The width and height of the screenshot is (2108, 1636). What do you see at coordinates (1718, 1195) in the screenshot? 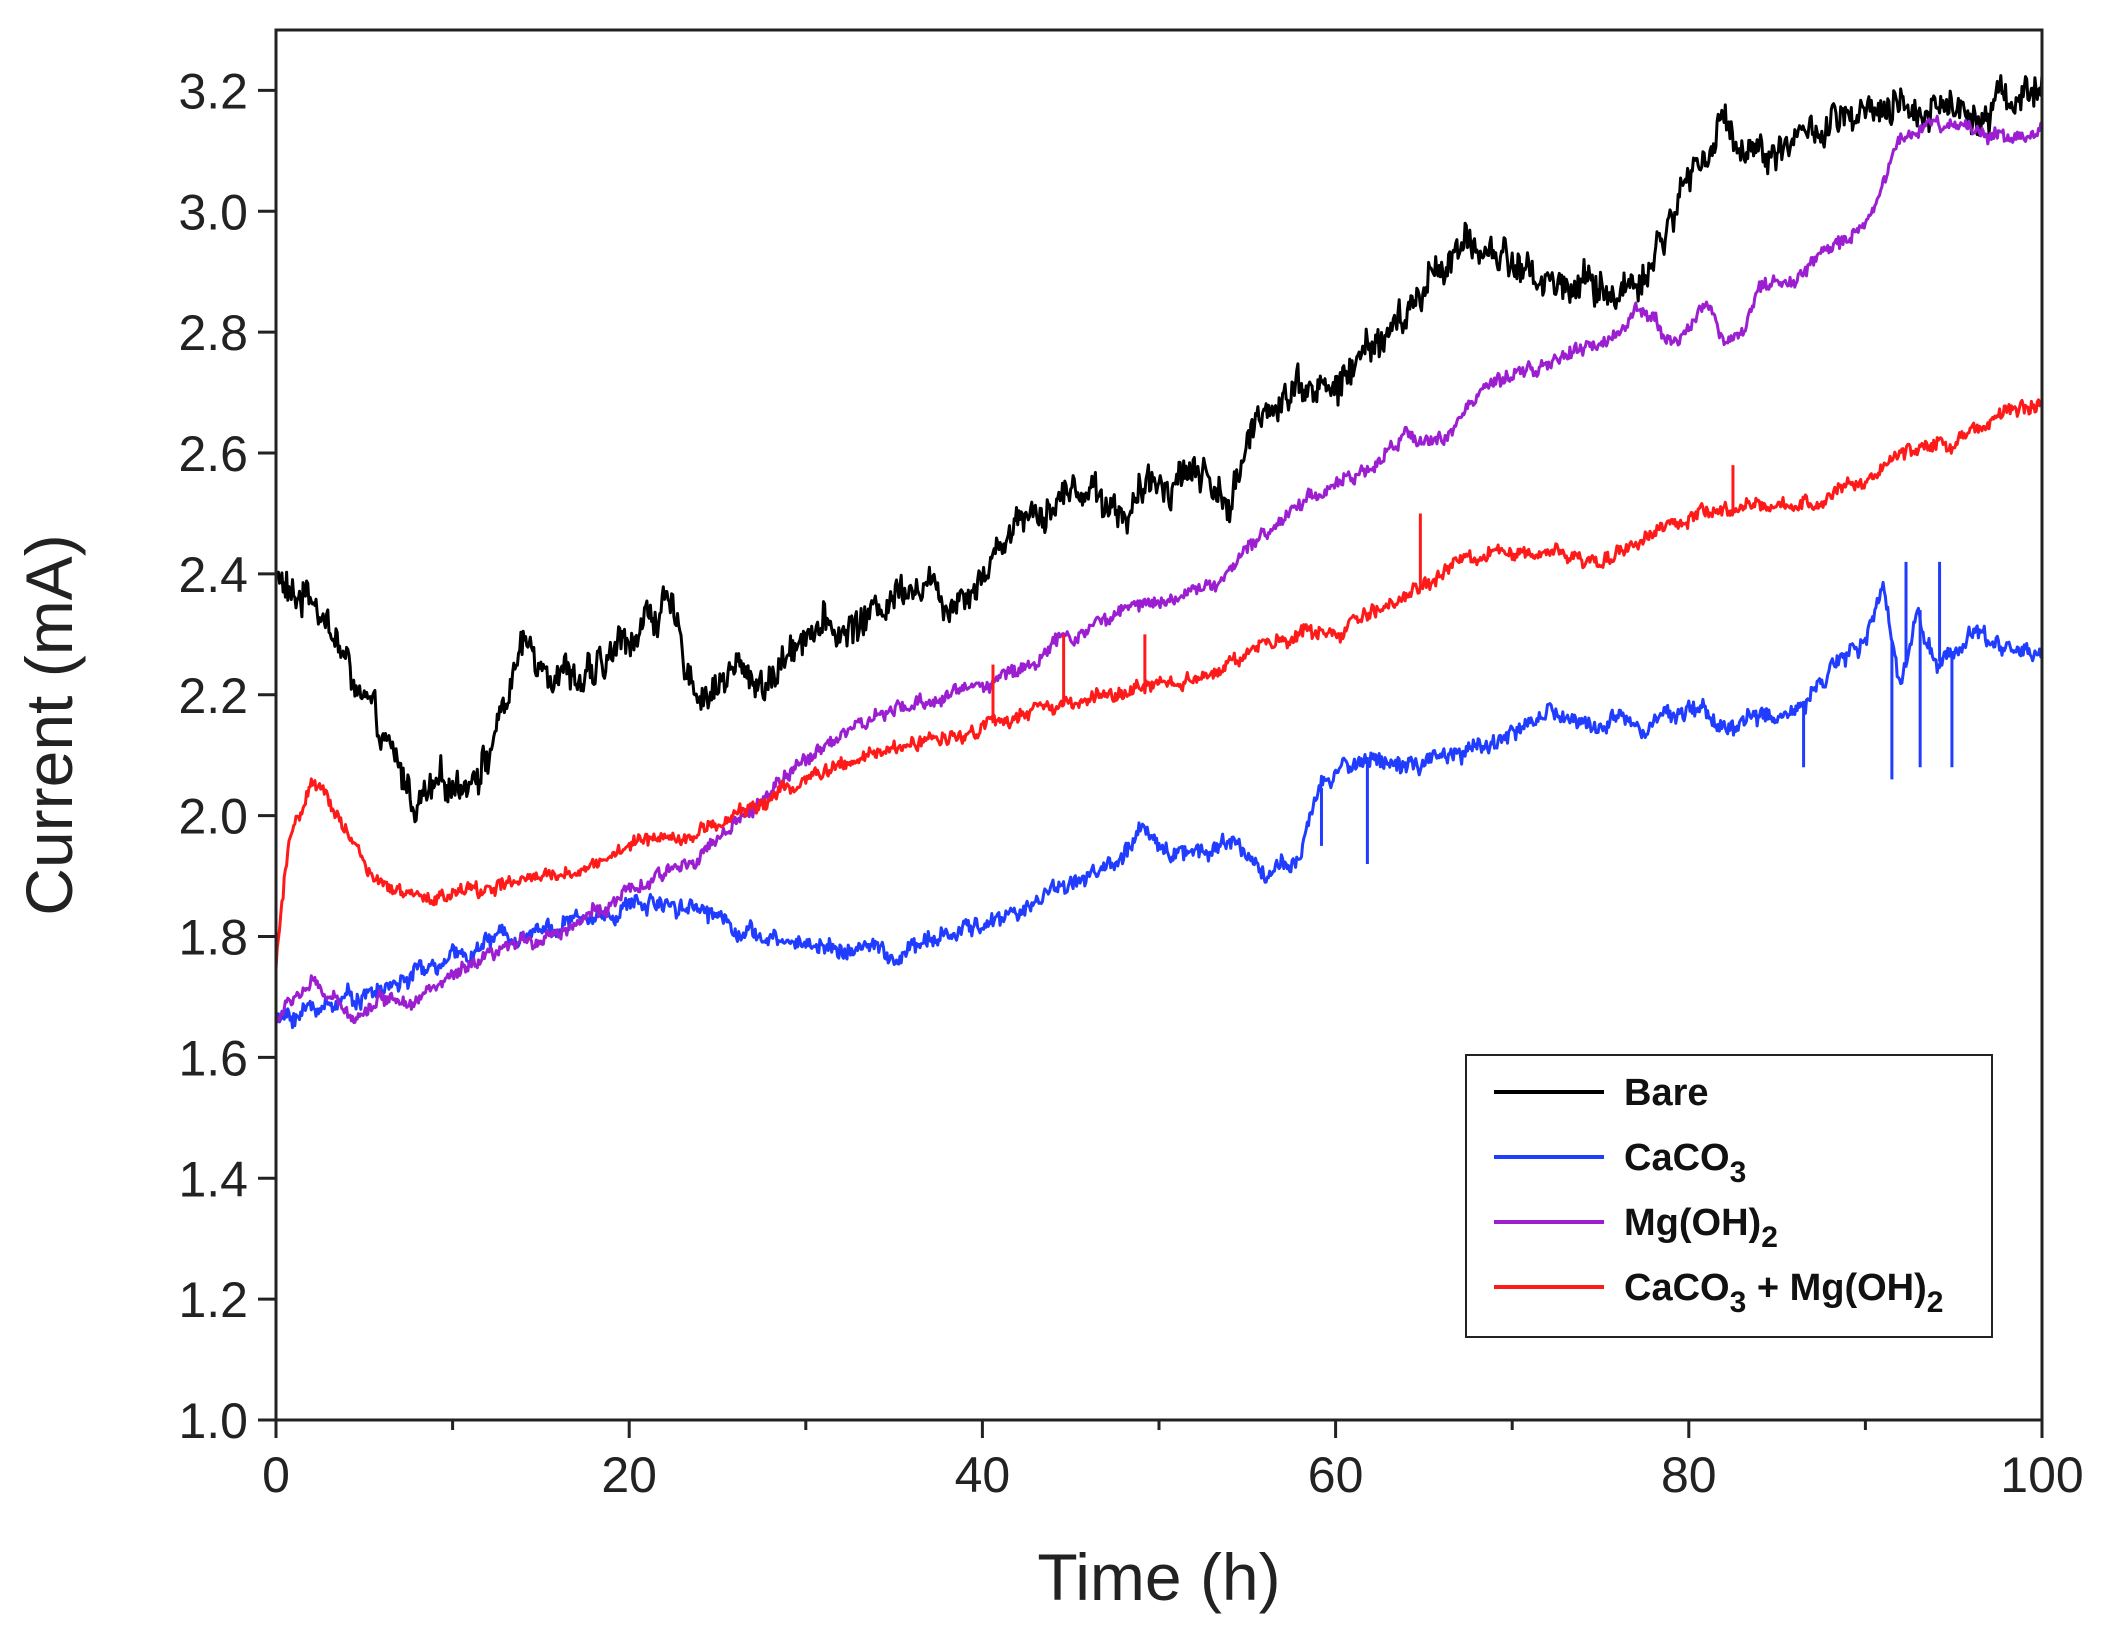
I see `legend-items: Bare CaCO3 Mg(OH)2 CaCO3 + Mg(OH)2` at bounding box center [1718, 1195].